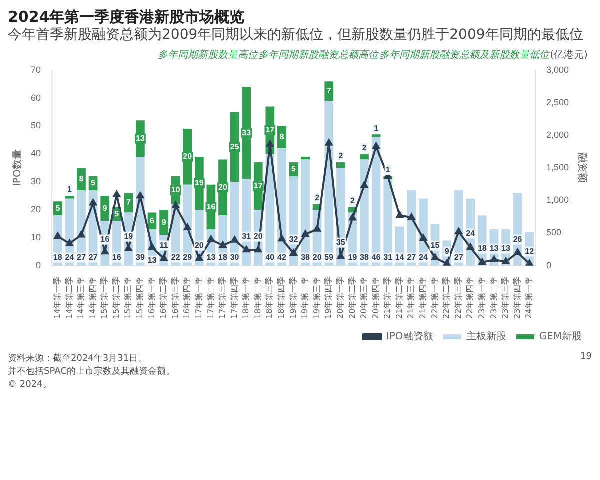  I want to click on x-tick-label: 17年第二季, so click(211, 297).